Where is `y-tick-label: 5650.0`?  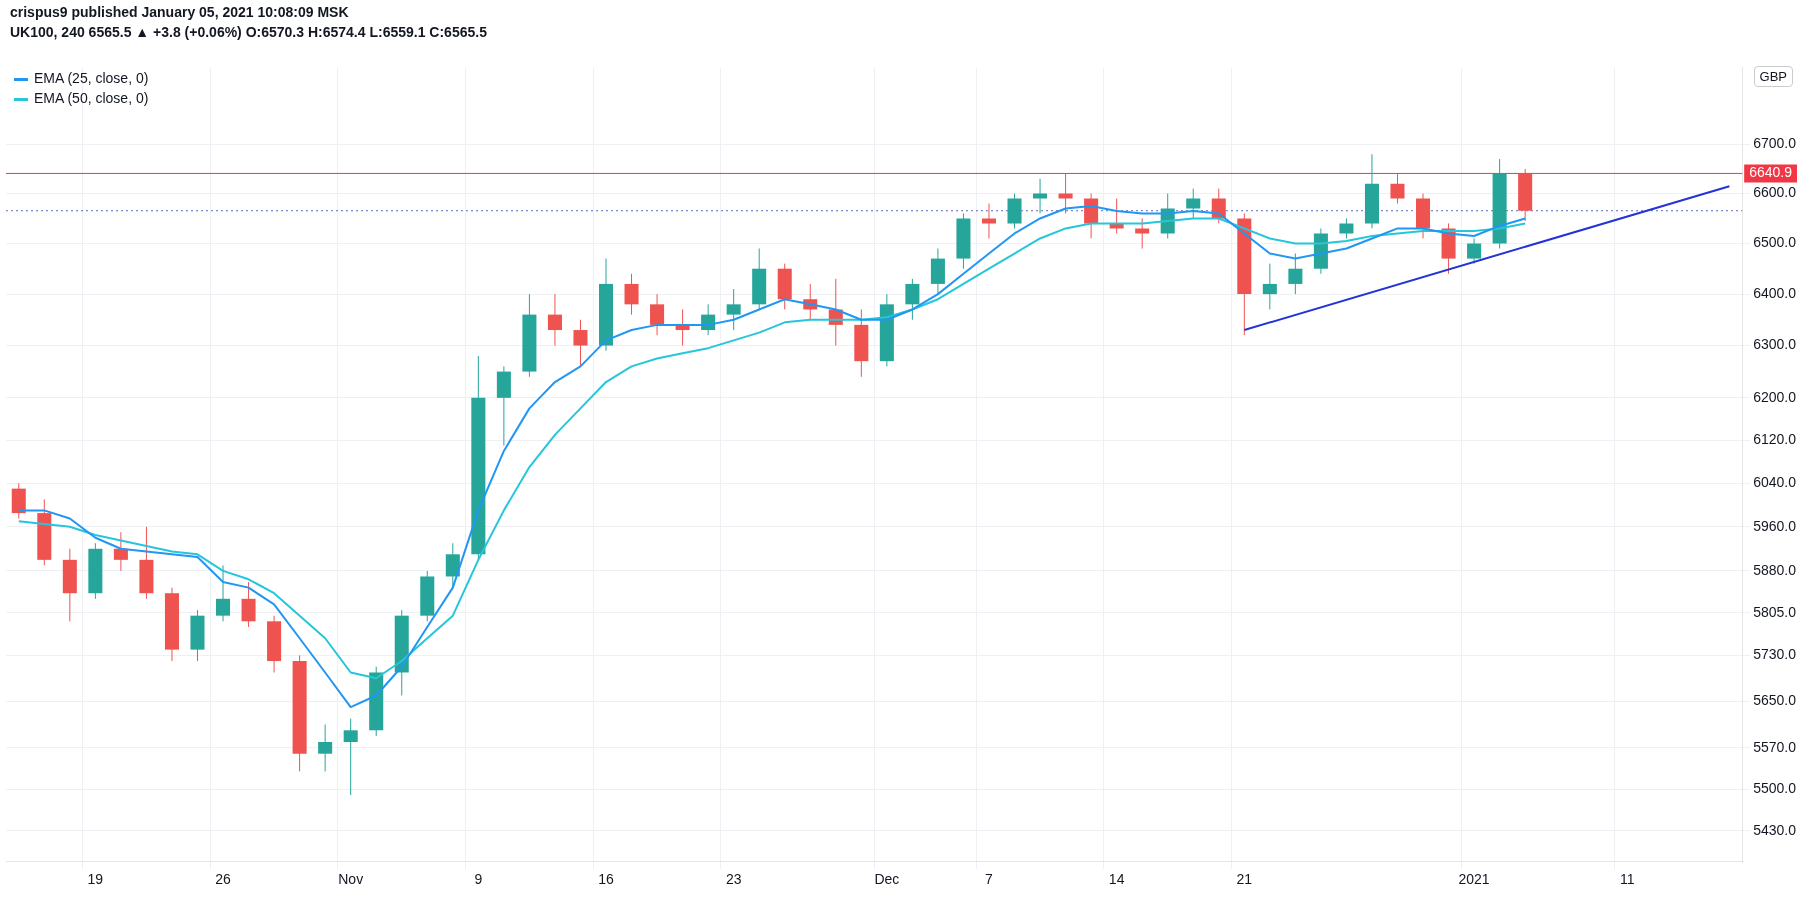
y-tick-label: 5650.0 is located at coordinates (1775, 700).